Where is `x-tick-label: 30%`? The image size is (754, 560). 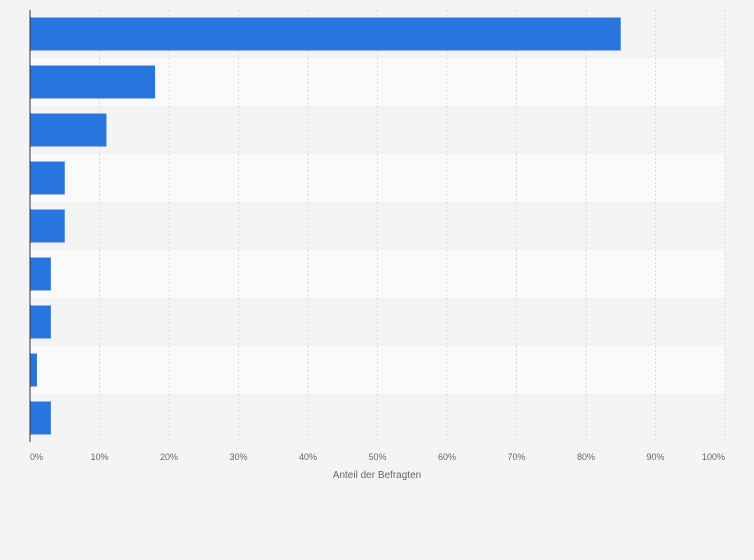
x-tick-label: 30% is located at coordinates (238, 457).